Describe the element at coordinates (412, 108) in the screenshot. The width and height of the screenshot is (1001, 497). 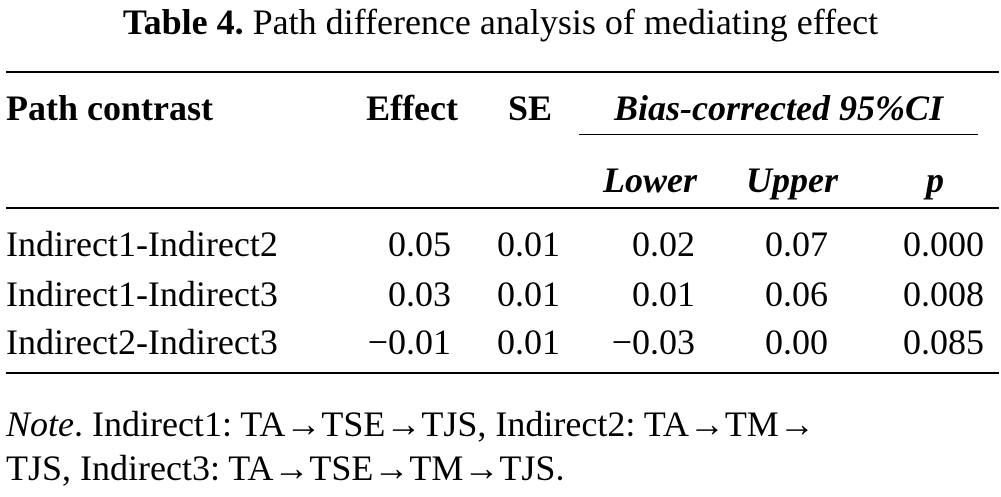
I see `header-effect: Effect` at that location.